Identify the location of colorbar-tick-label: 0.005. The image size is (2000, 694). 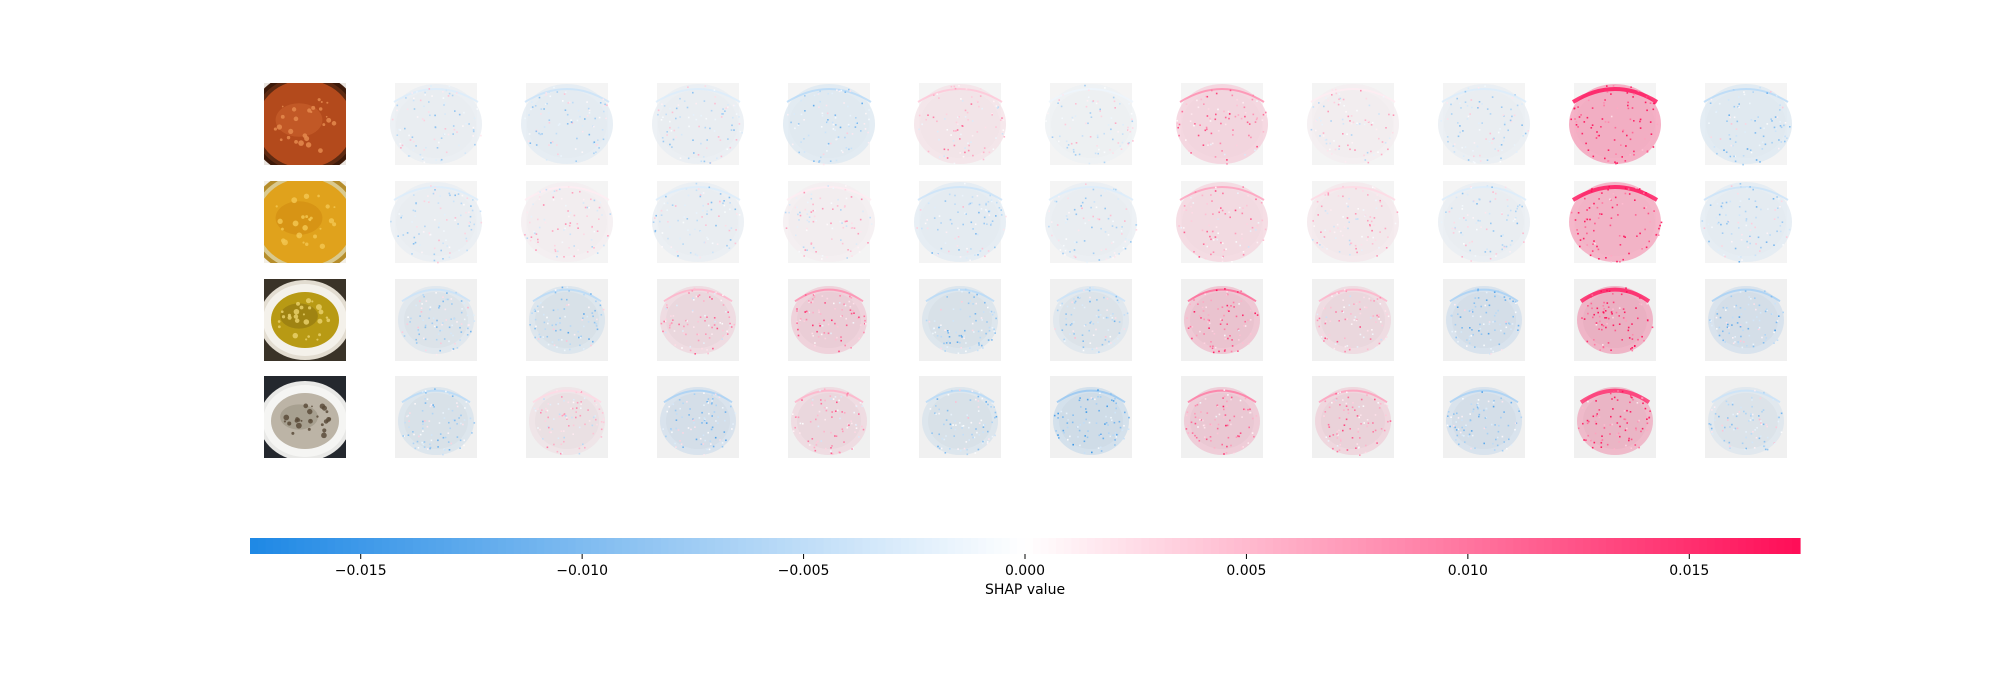
(1246, 571).